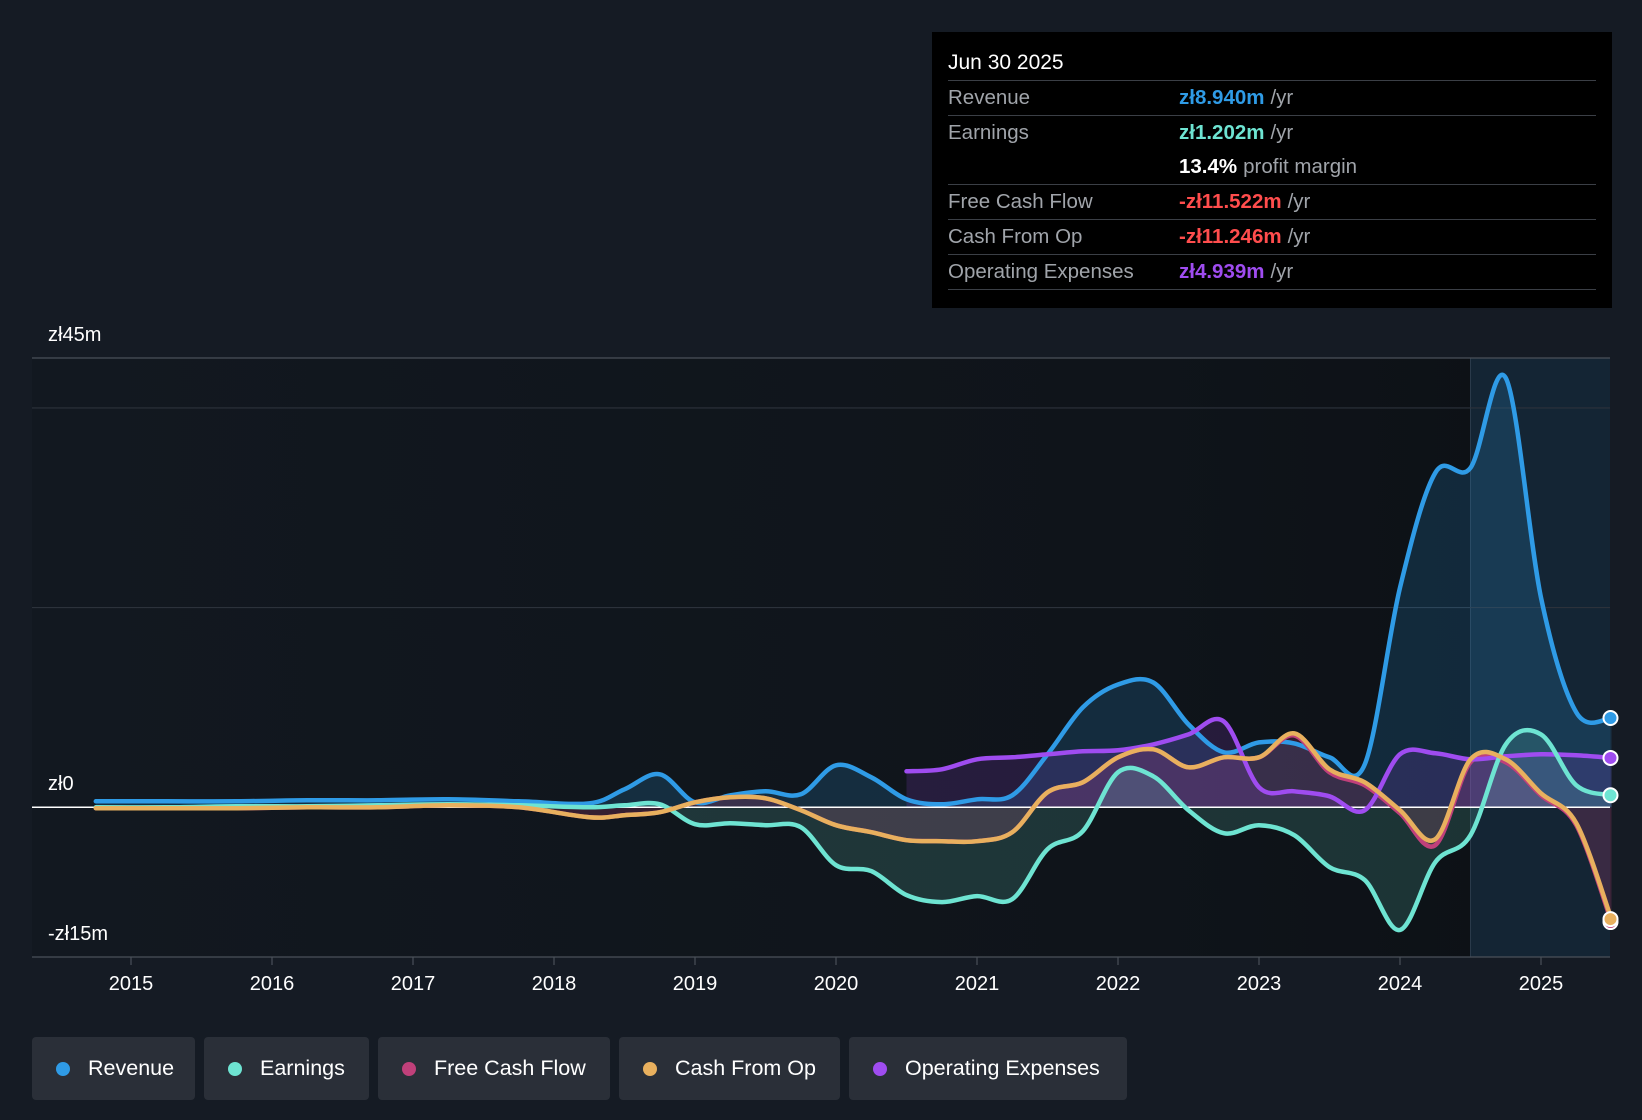  I want to click on legend-item-cfo: Cash From Op, so click(729, 1068).